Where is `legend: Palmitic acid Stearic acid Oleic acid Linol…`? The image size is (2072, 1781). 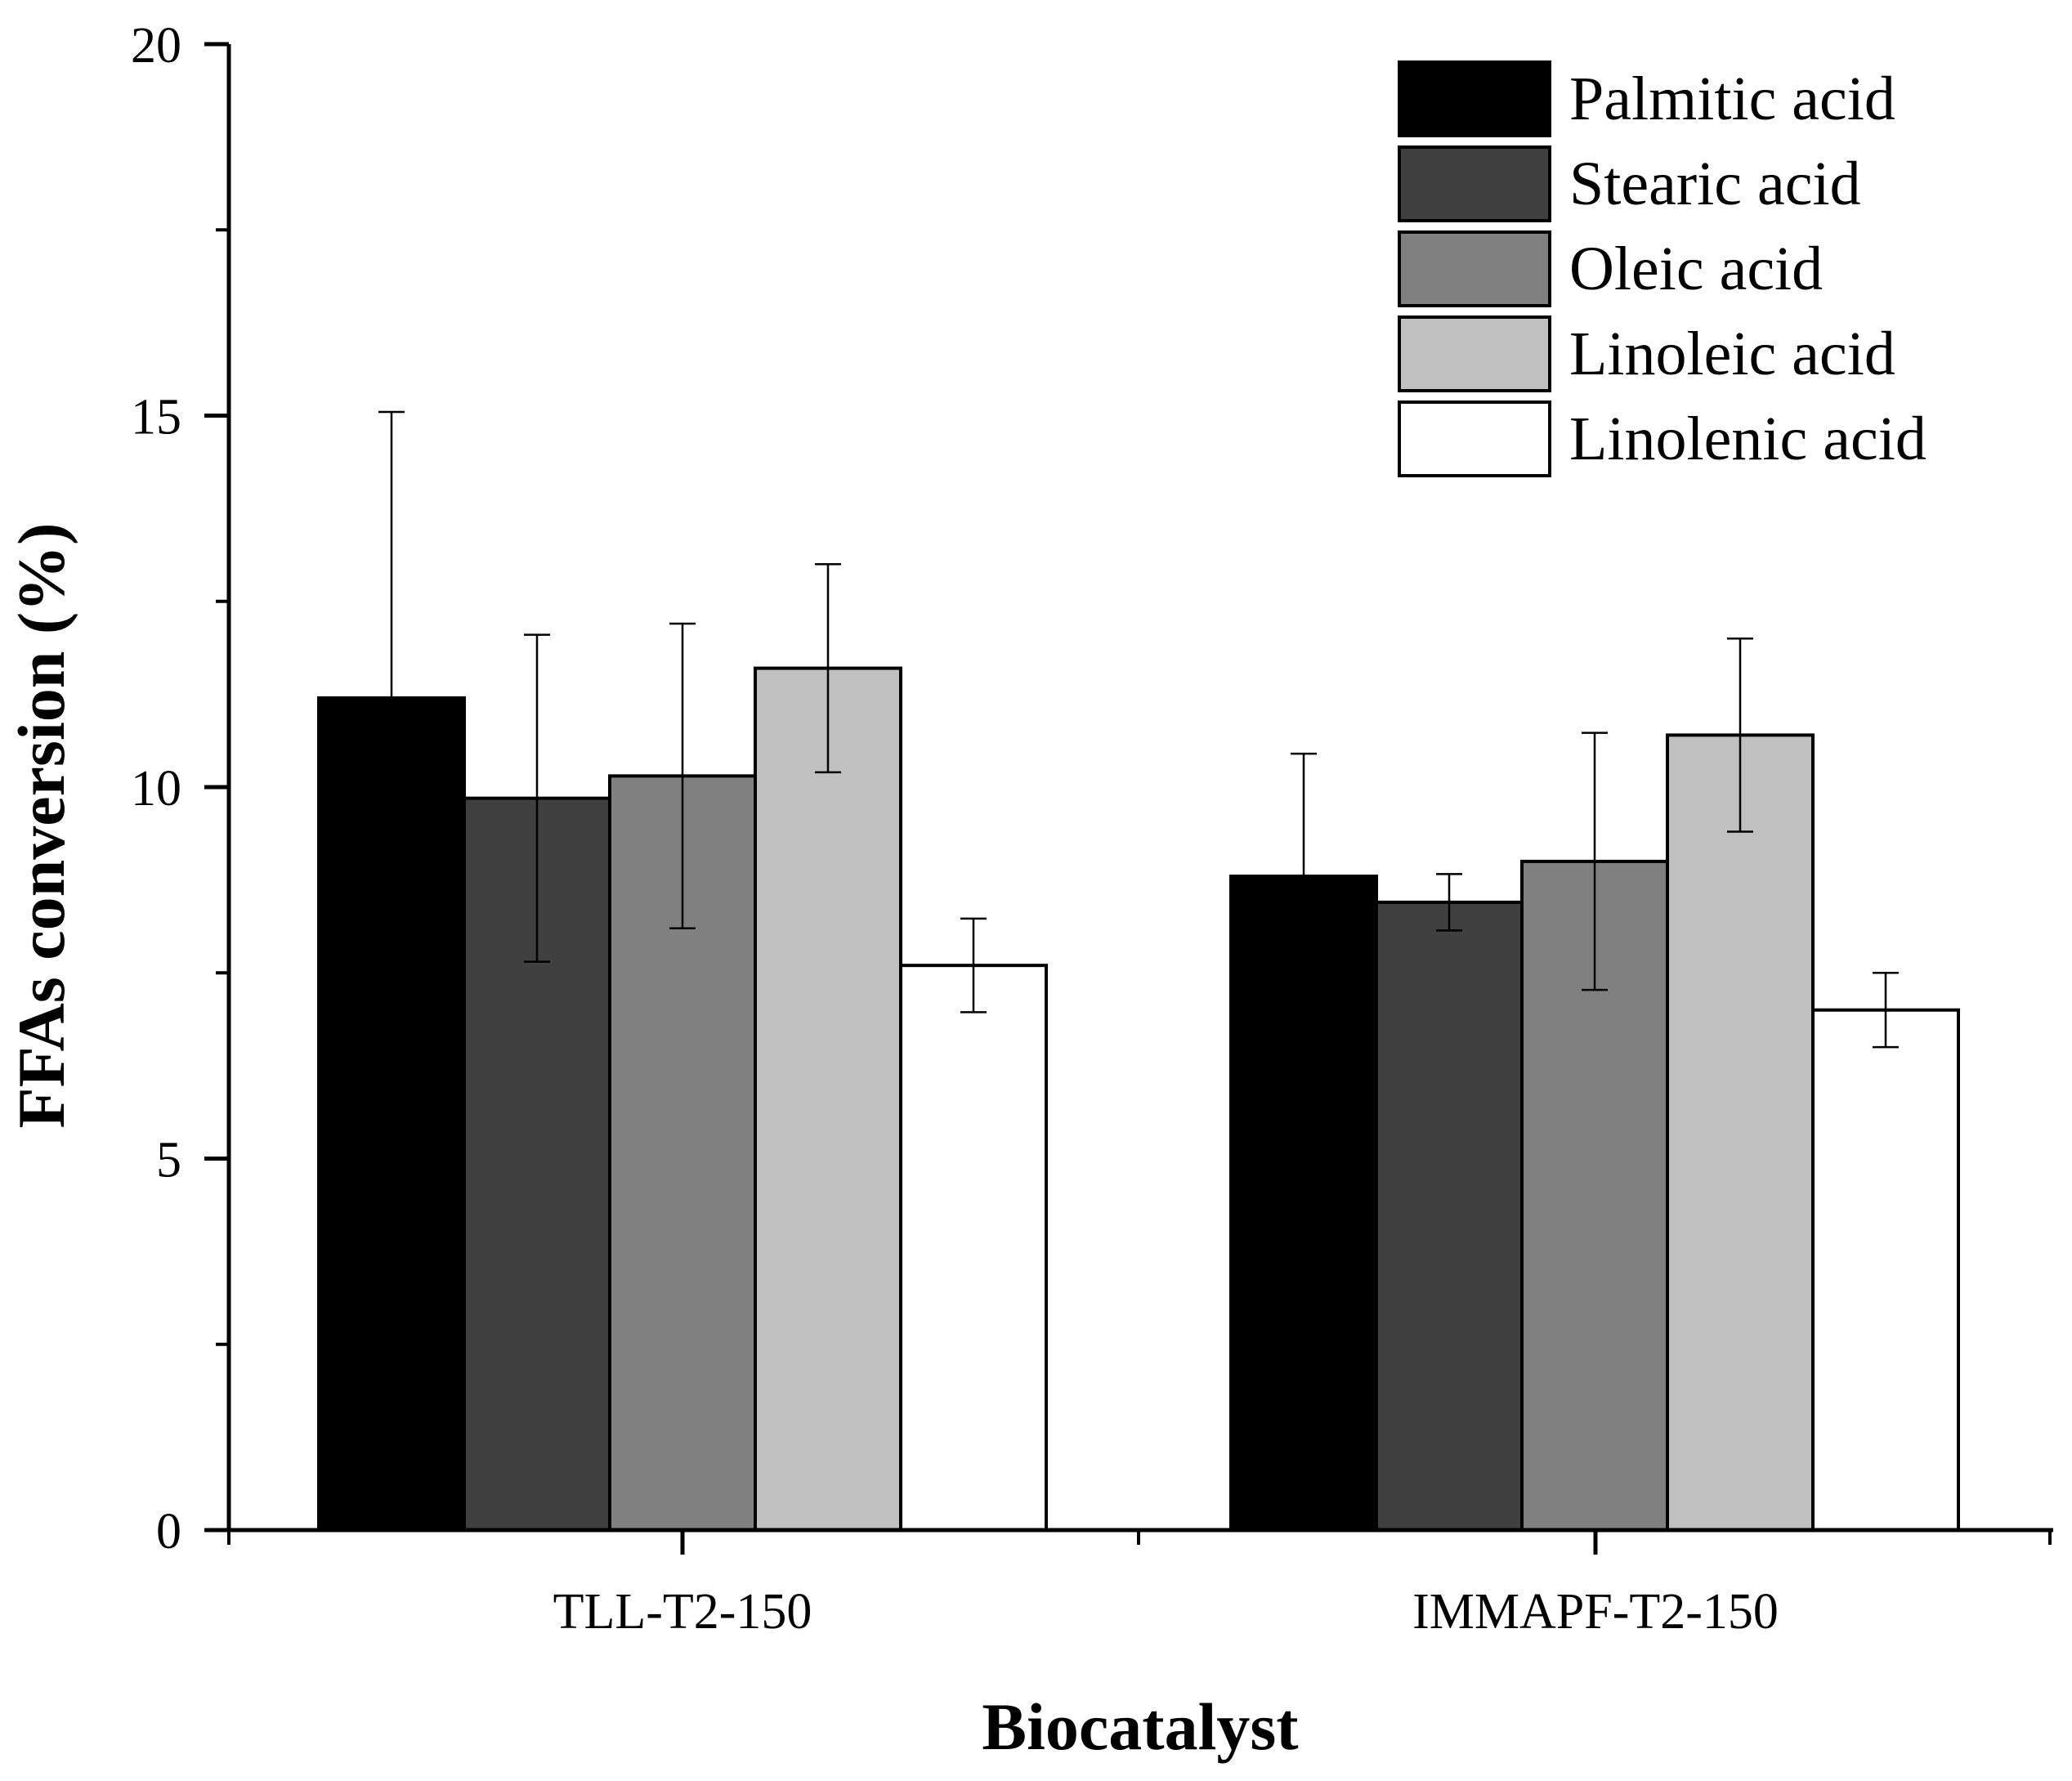
legend: Palmitic acid Stearic acid Oleic acid Linol… is located at coordinates (1662, 268).